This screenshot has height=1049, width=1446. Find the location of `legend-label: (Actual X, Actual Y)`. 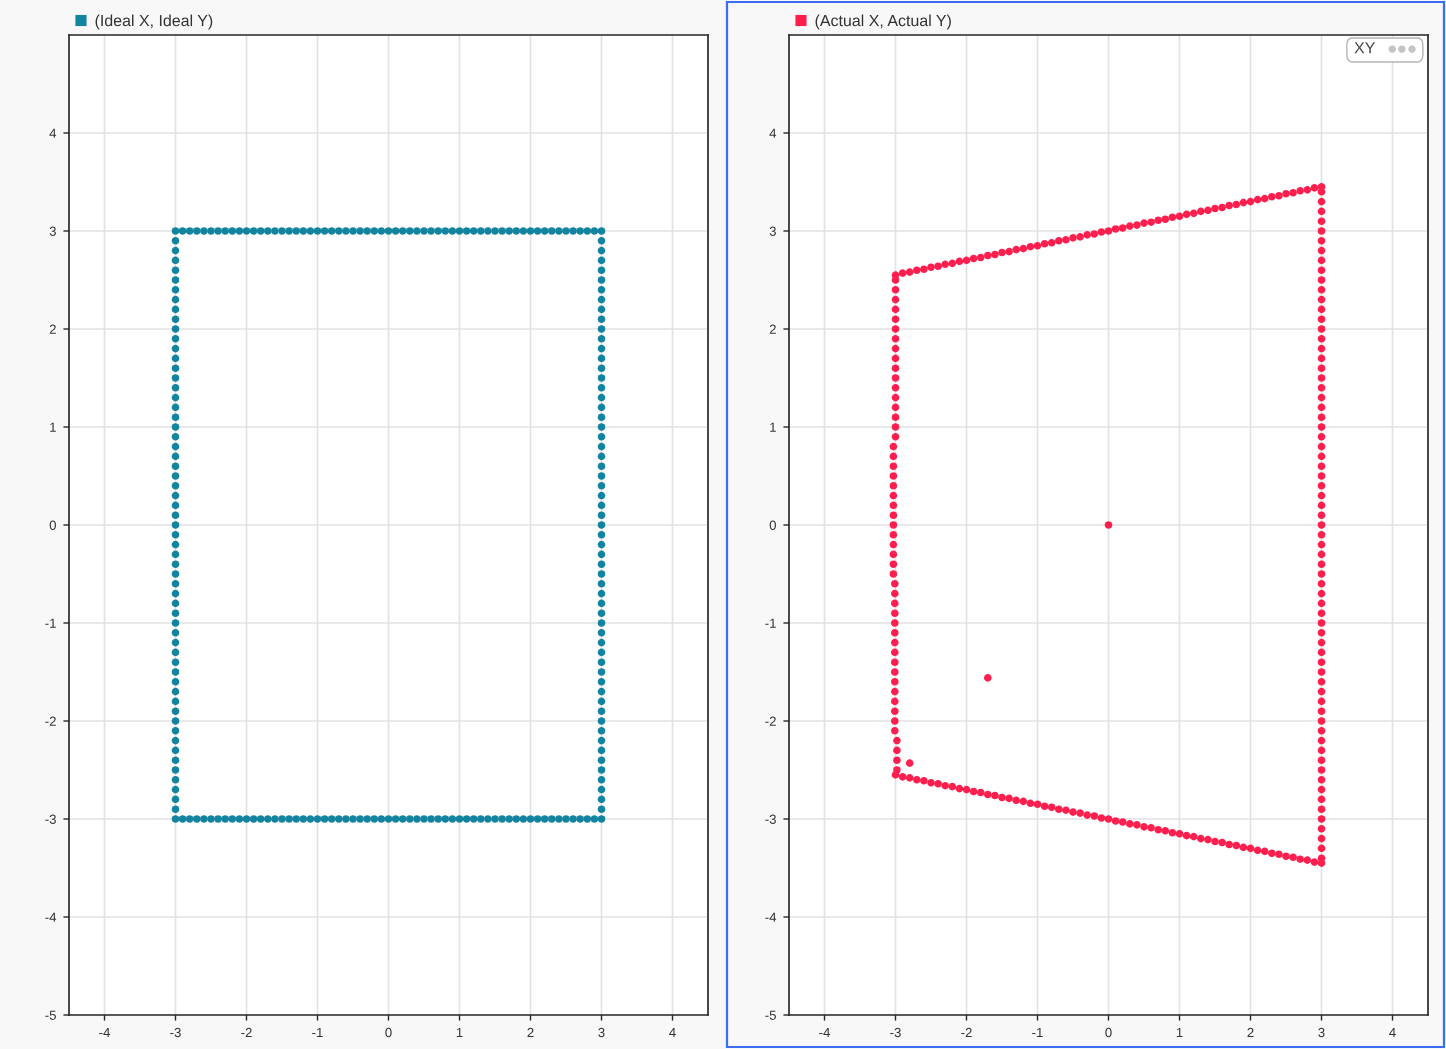

legend-label: (Actual X, Actual Y) is located at coordinates (883, 22).